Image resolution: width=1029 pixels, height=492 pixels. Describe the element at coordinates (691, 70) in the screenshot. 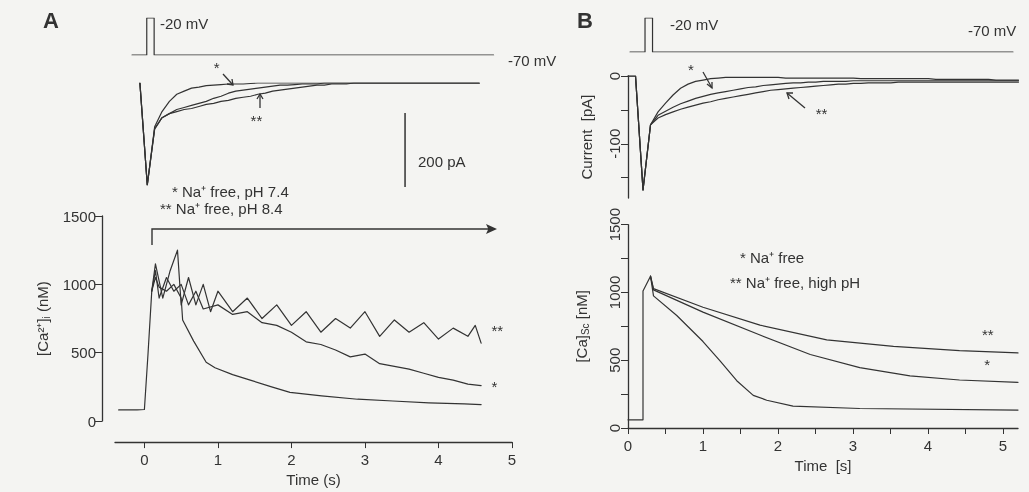

I see `legend-label: *` at that location.